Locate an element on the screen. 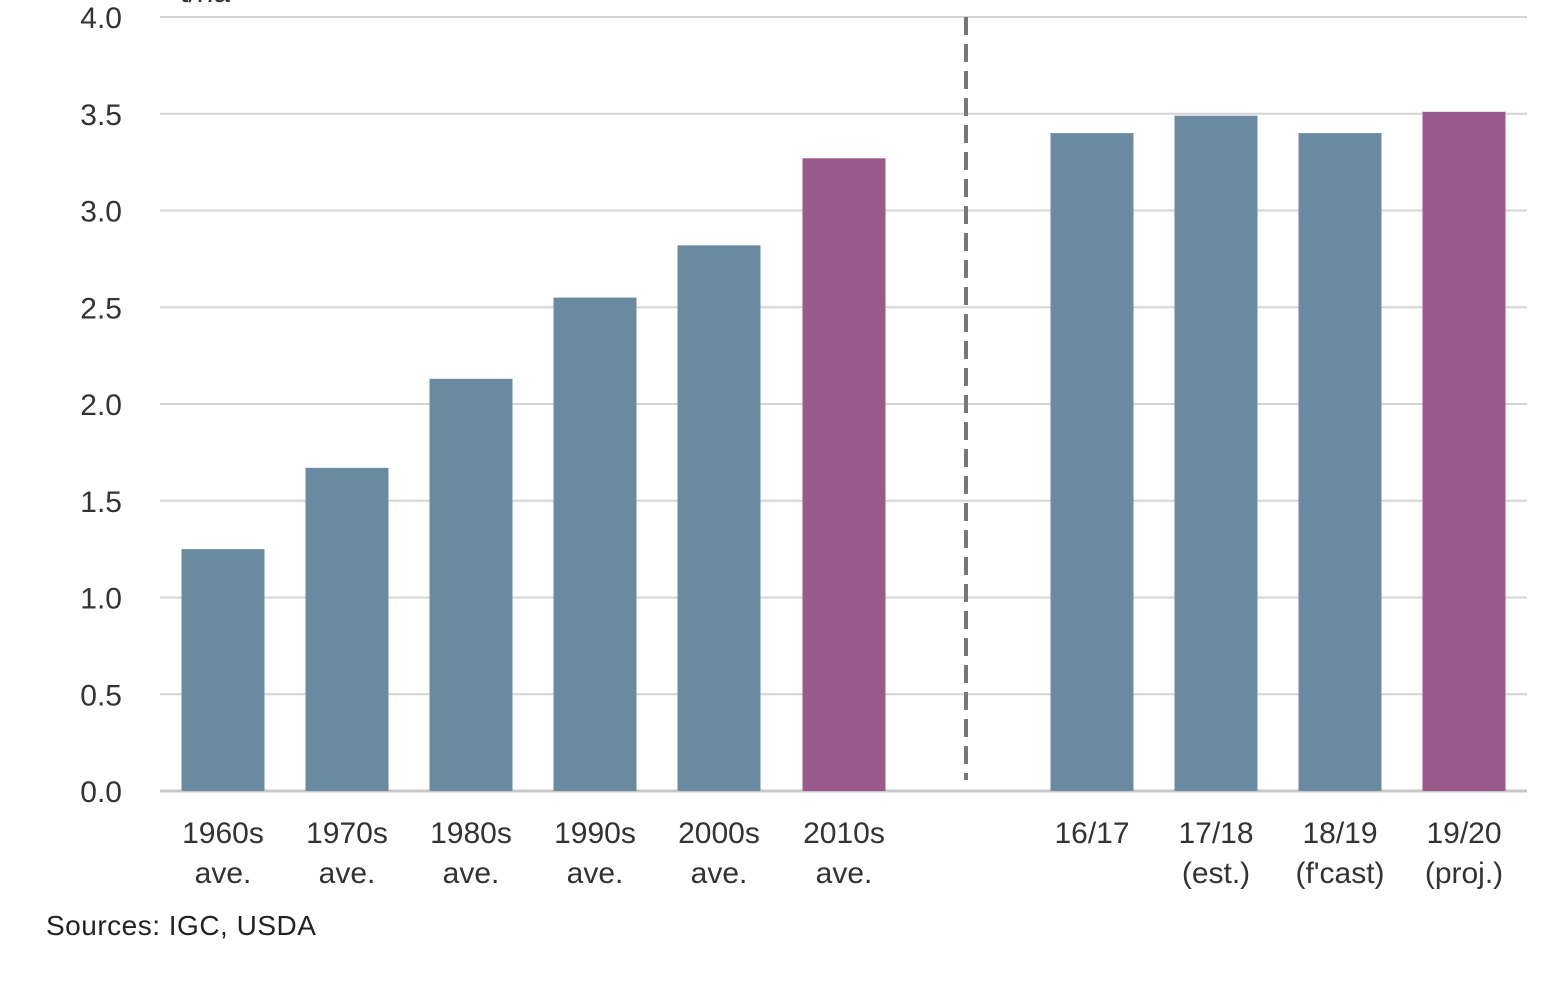 This screenshot has width=1551, height=996. y-tick-label: 2.0 is located at coordinates (101, 405).